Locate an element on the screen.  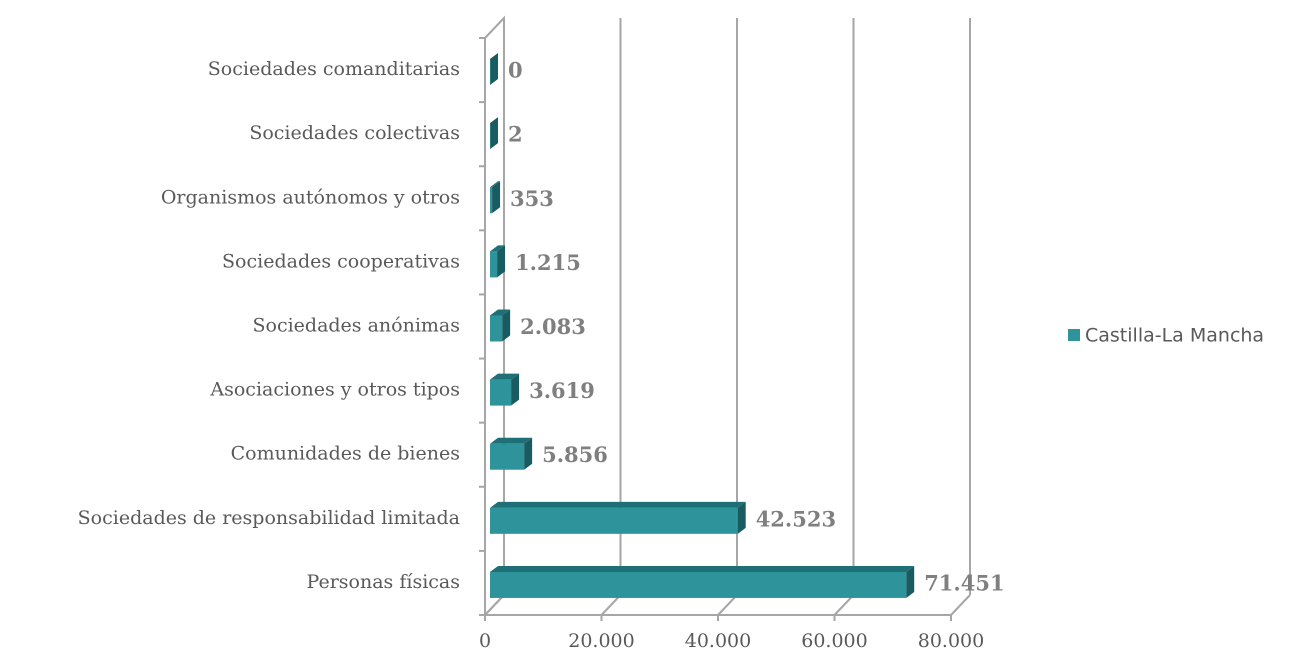
legend-label: Castilla-La Mancha is located at coordinates (1174, 336).